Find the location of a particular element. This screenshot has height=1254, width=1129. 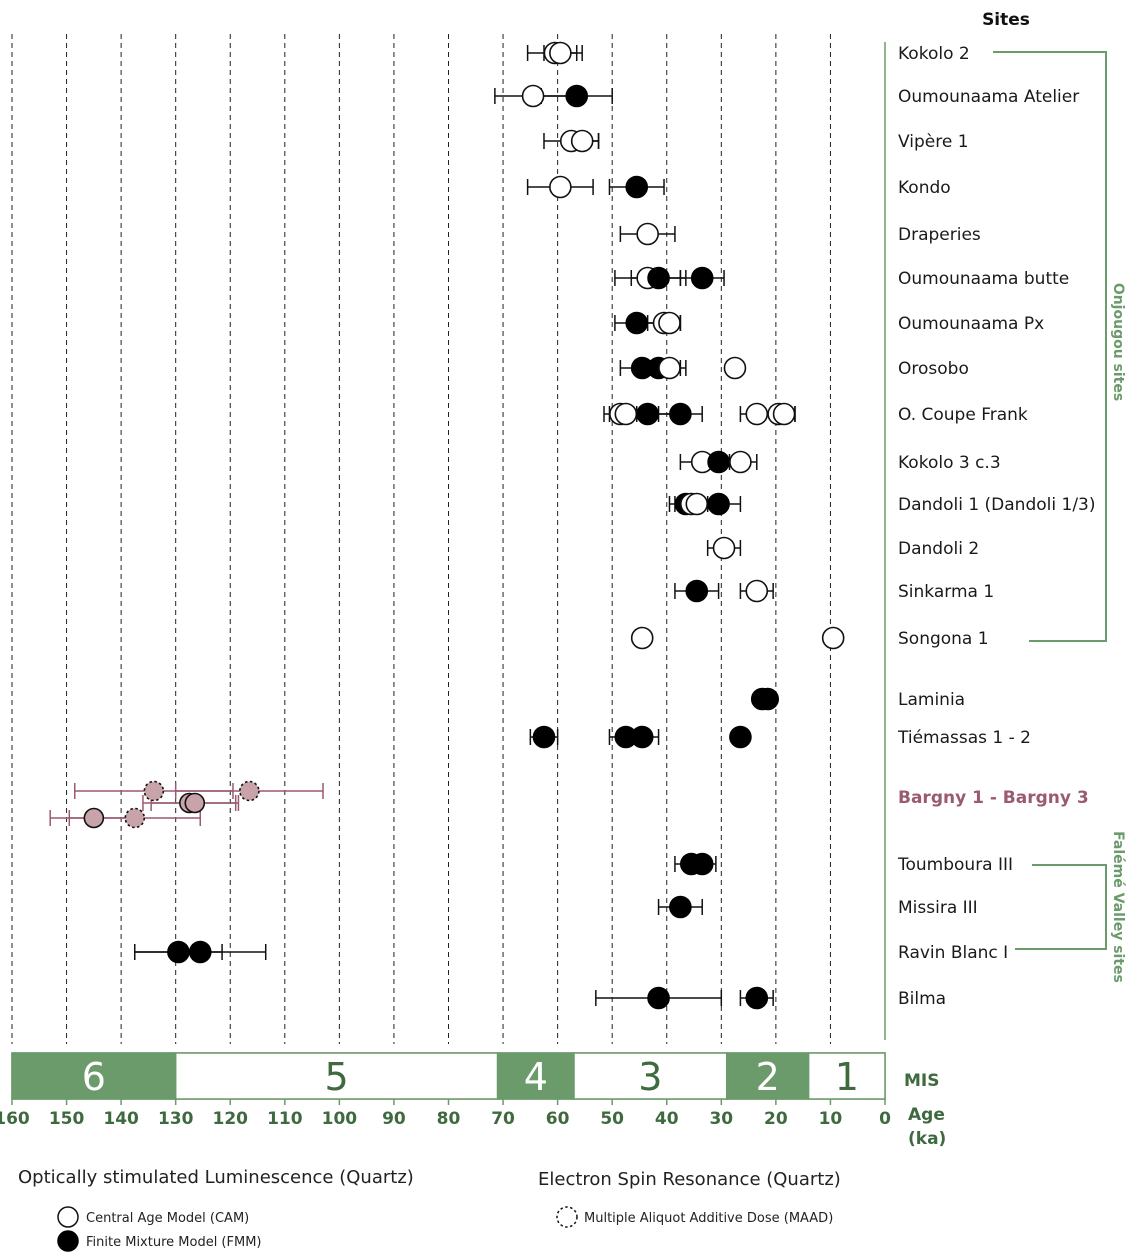

x-tick-label: 130 is located at coordinates (176, 1119).